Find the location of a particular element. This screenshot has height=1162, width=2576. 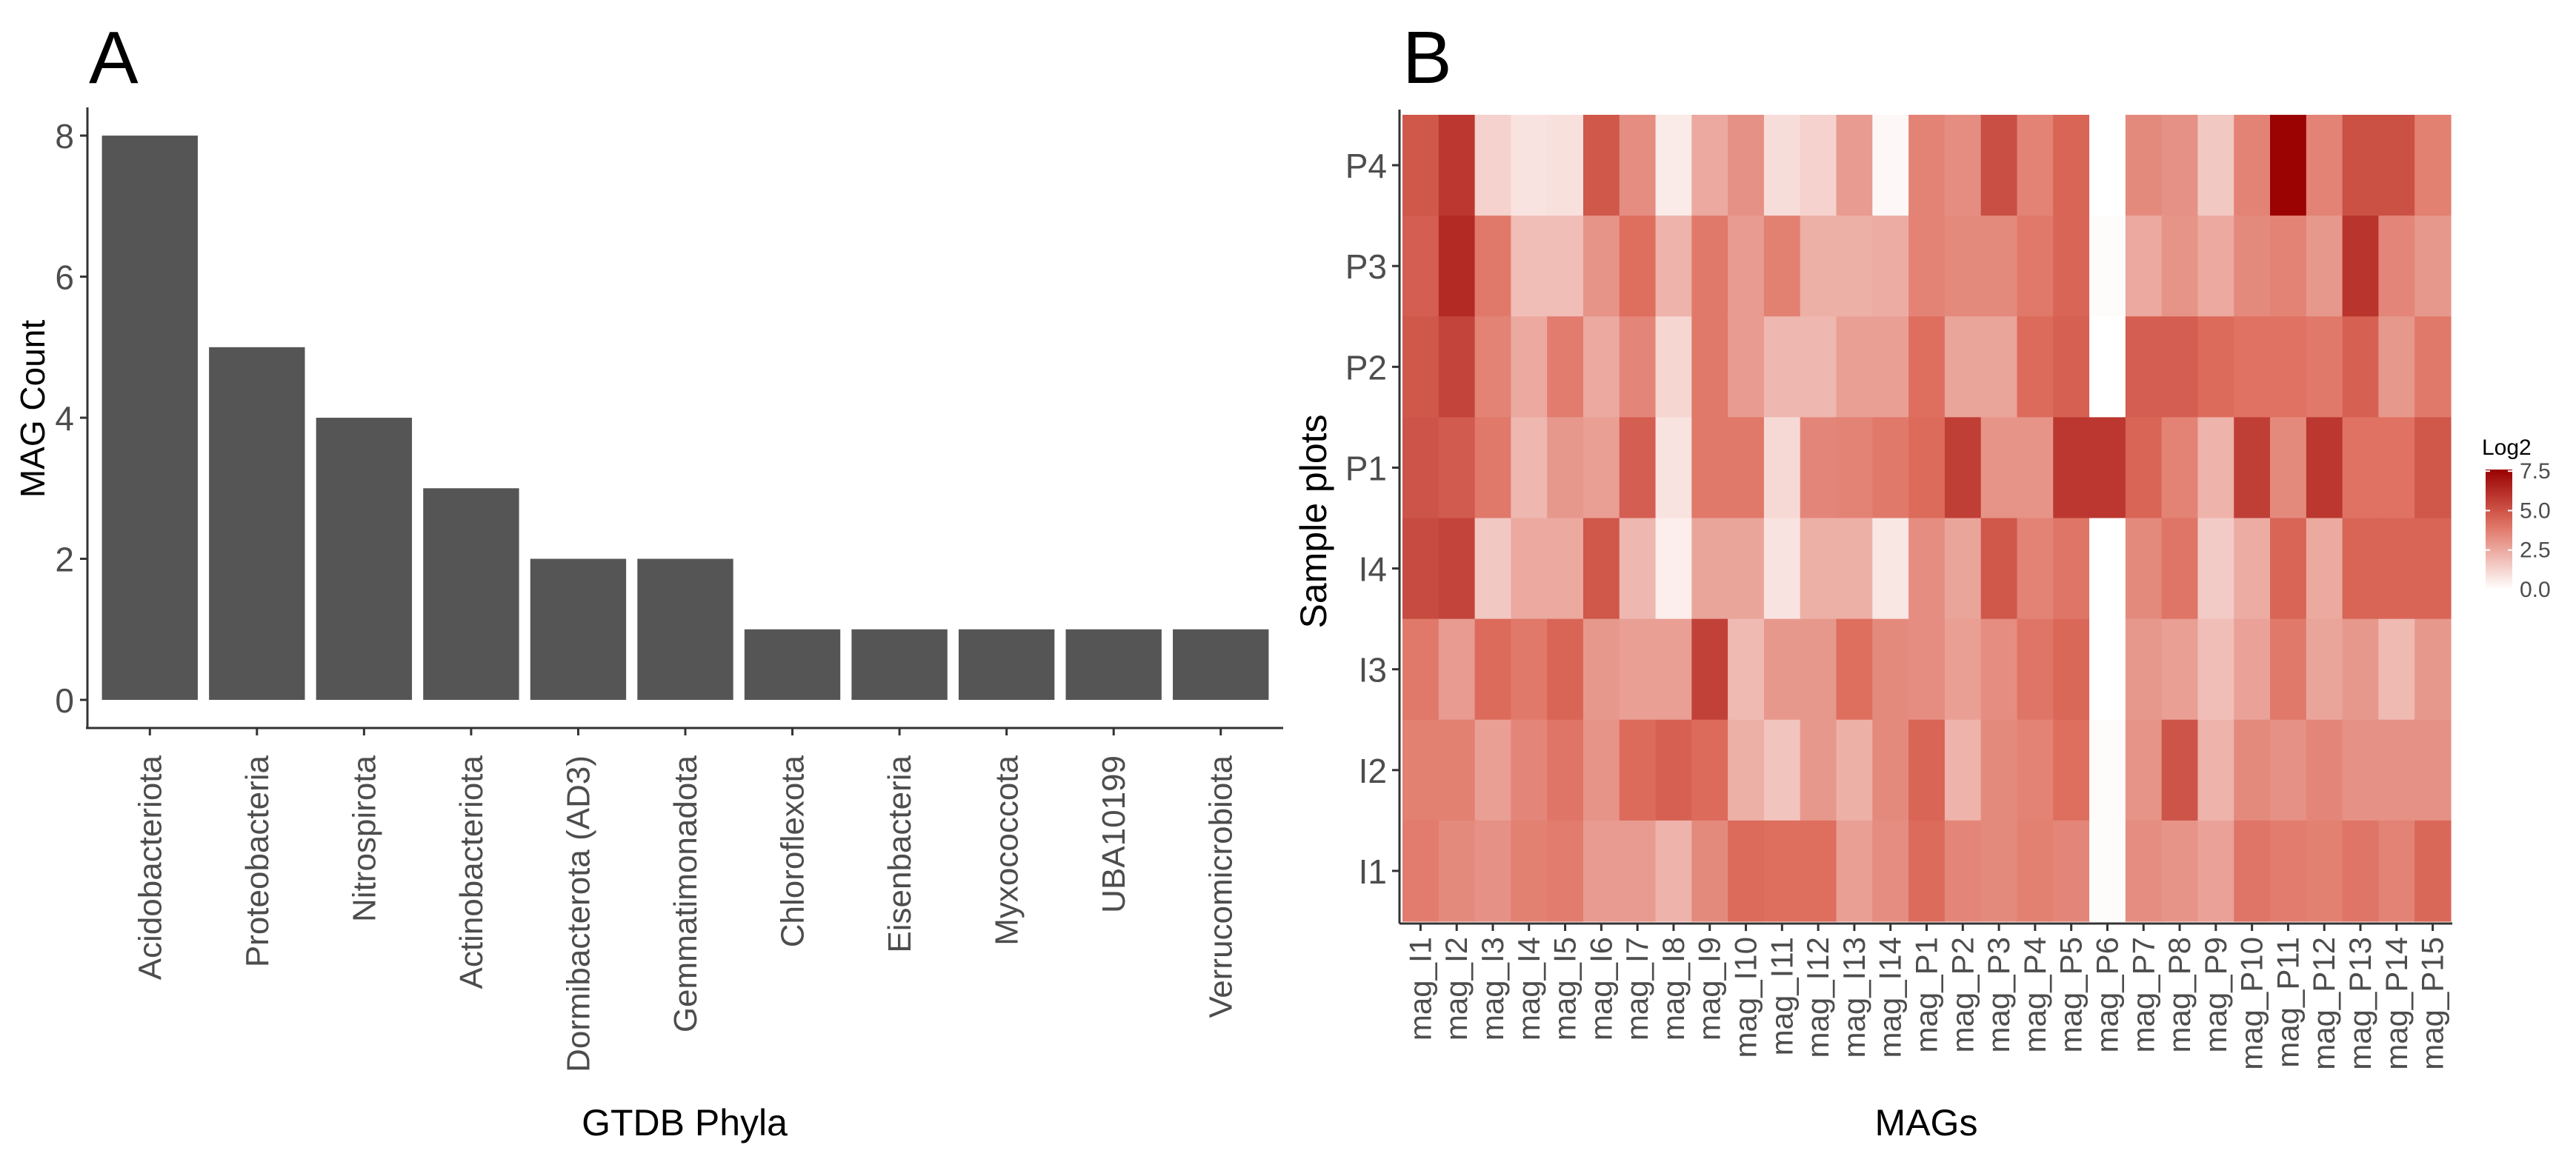

heat-cell-p3-mag-i6 is located at coordinates (1601, 266).